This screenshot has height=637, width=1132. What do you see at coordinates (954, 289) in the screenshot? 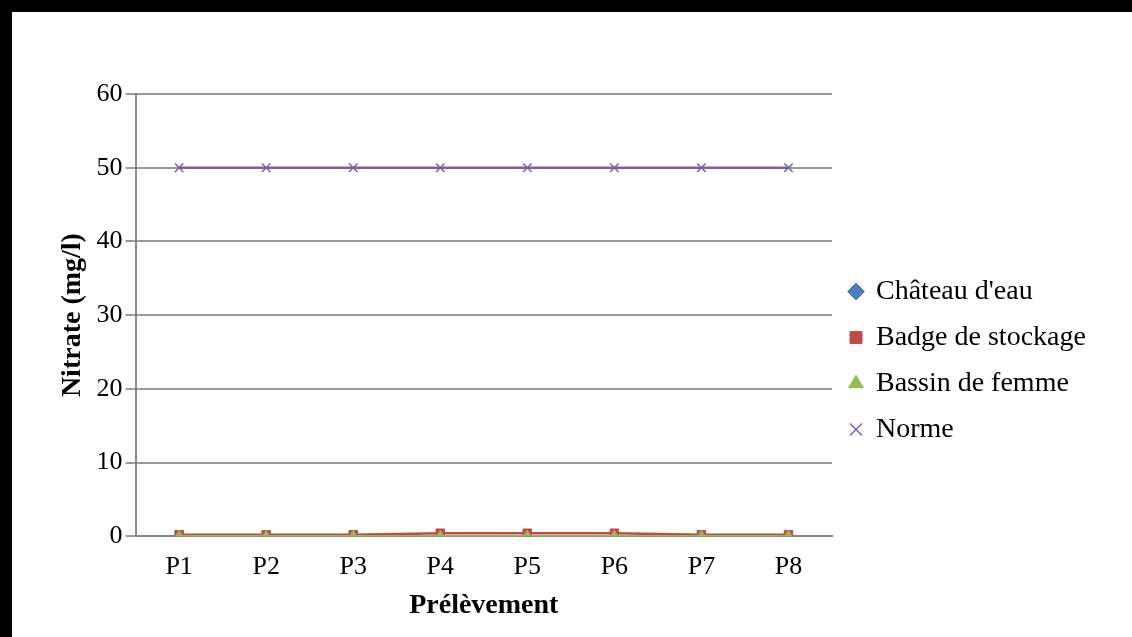
I see `legend-label: Château d'eau` at bounding box center [954, 289].